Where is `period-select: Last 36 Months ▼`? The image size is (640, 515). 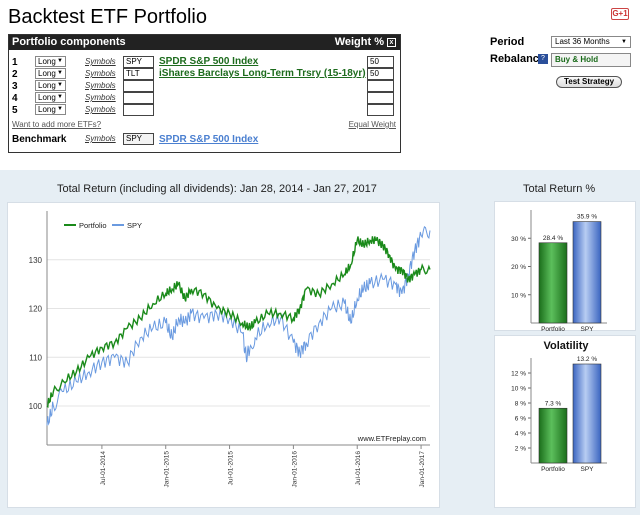
period-select: Last 36 Months ▼ is located at coordinates (591, 42).